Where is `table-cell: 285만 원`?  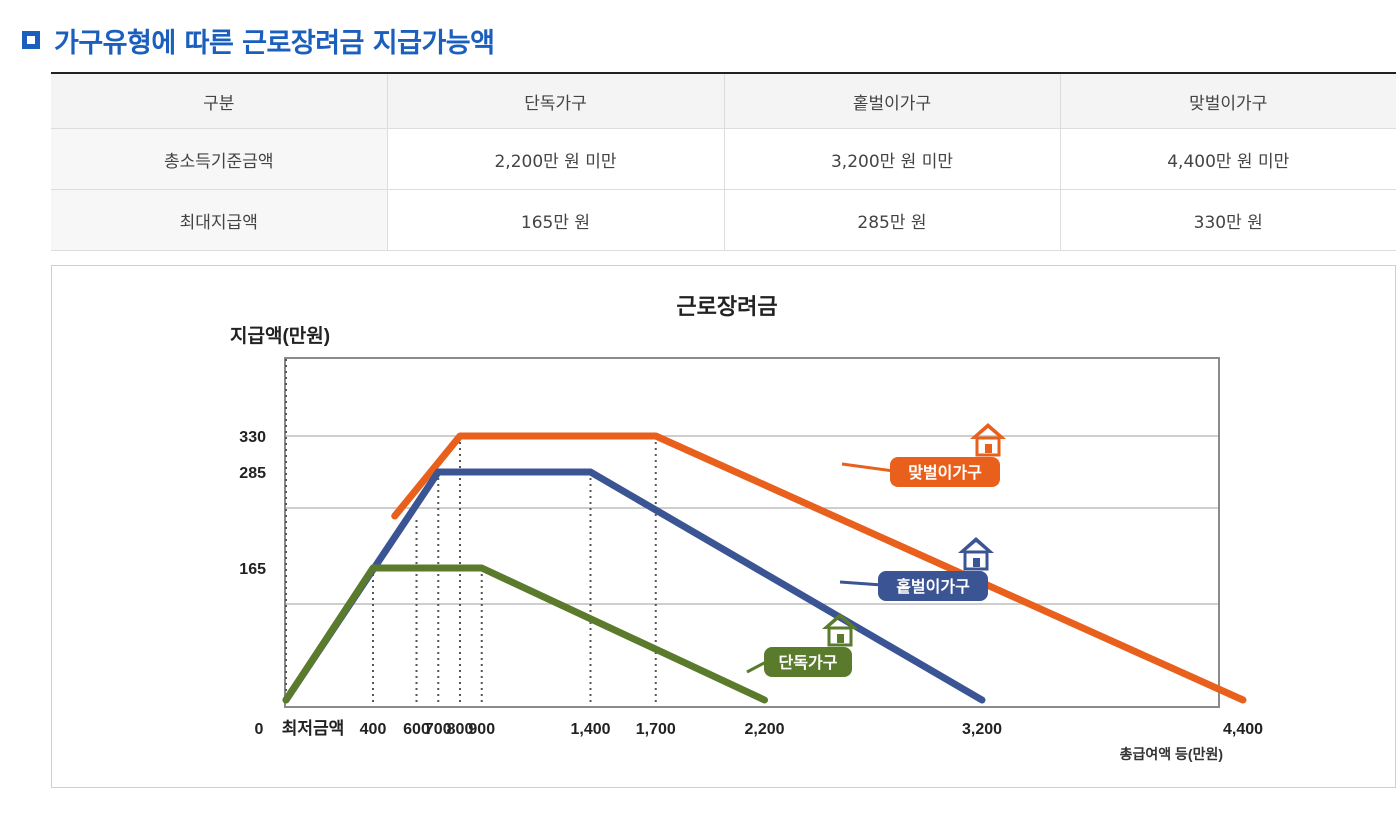
table-cell: 285만 원 is located at coordinates (892, 220).